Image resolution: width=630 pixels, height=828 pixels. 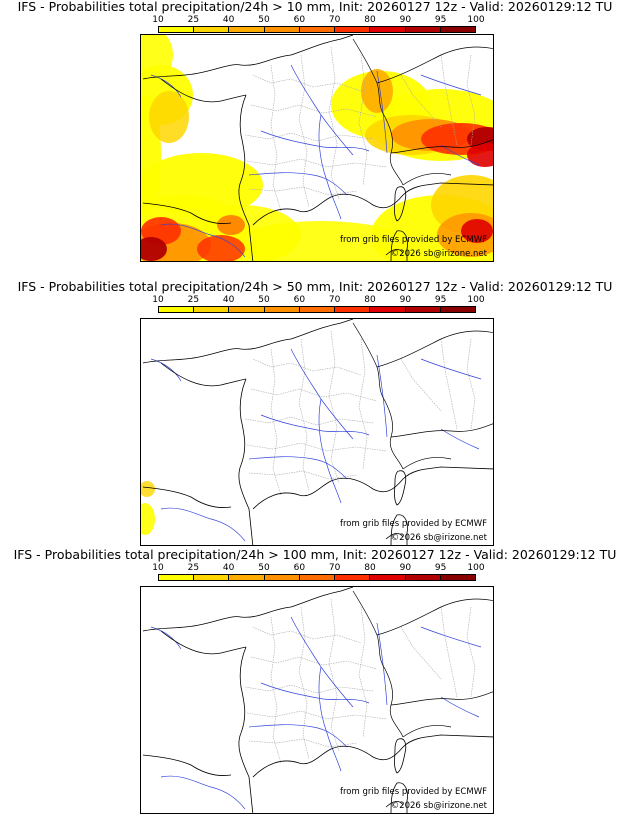 I want to click on colorbar-tick-label: 95, so click(x=440, y=300).